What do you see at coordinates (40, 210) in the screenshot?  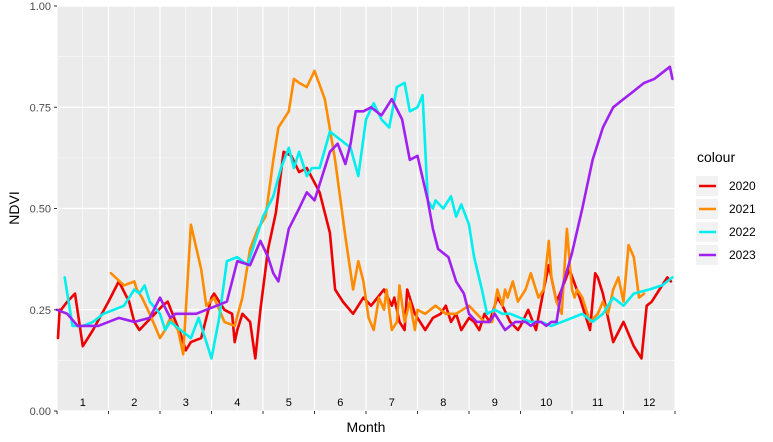 I see `y-tick-label: 0.50` at bounding box center [40, 210].